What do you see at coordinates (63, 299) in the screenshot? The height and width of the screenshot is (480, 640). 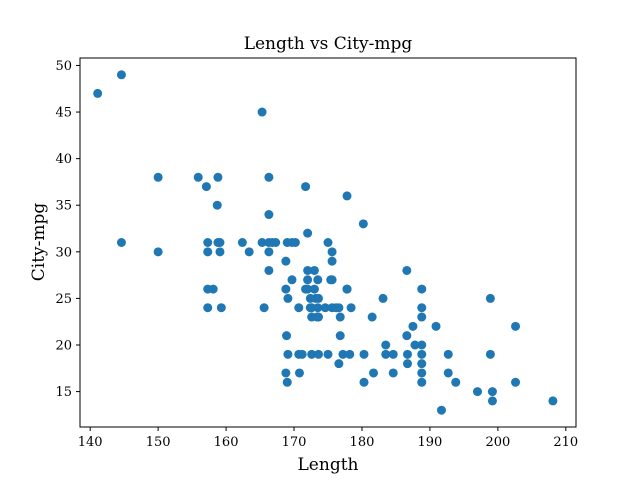 I see `y-tick-label: 25` at bounding box center [63, 299].